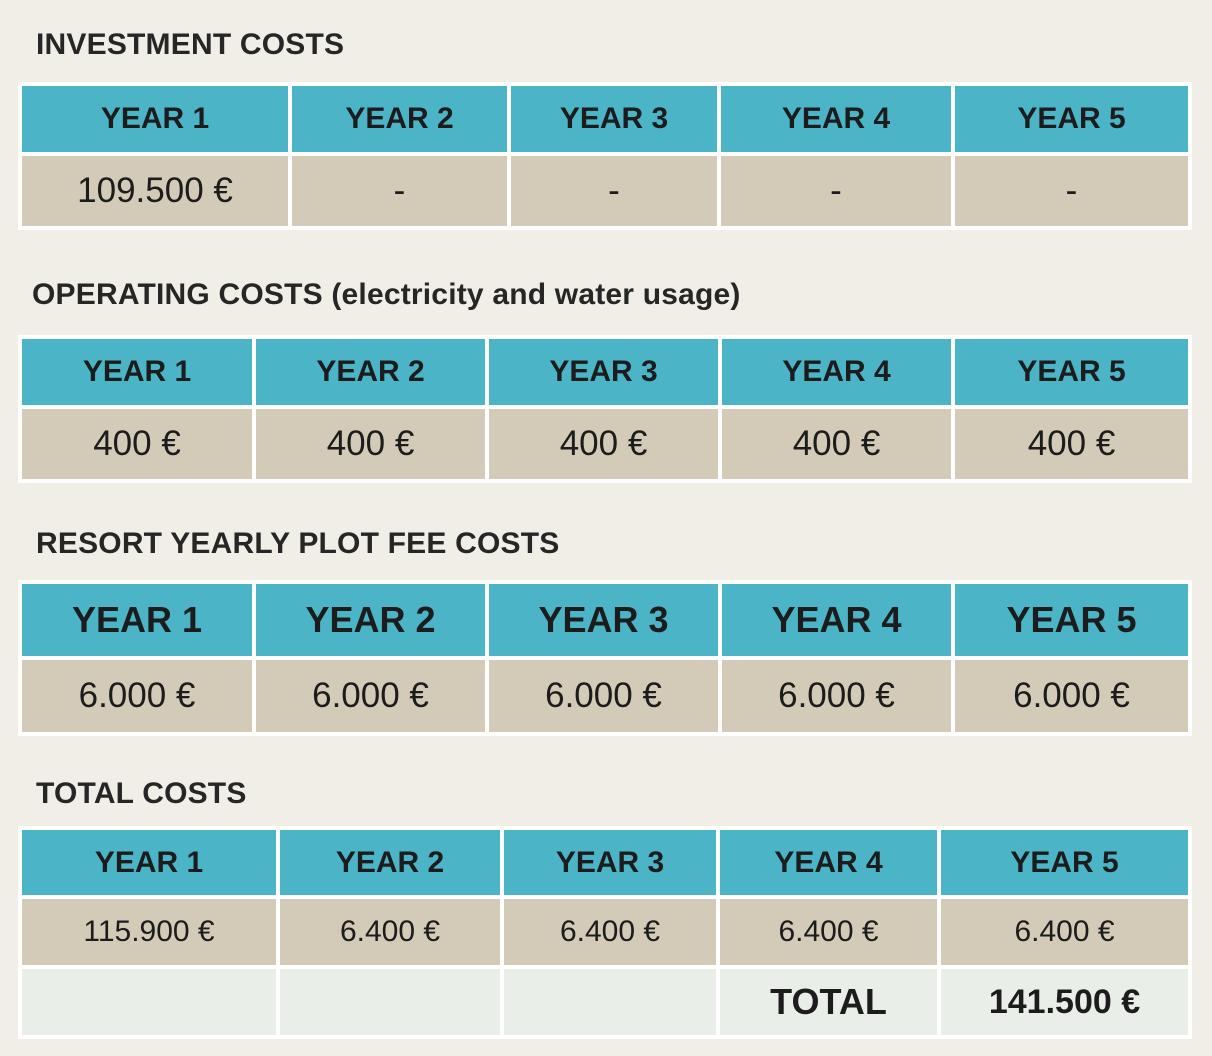 The width and height of the screenshot is (1212, 1056). Describe the element at coordinates (137, 620) in the screenshot. I see `plot-fee-header-year-1: YEAR 1` at that location.